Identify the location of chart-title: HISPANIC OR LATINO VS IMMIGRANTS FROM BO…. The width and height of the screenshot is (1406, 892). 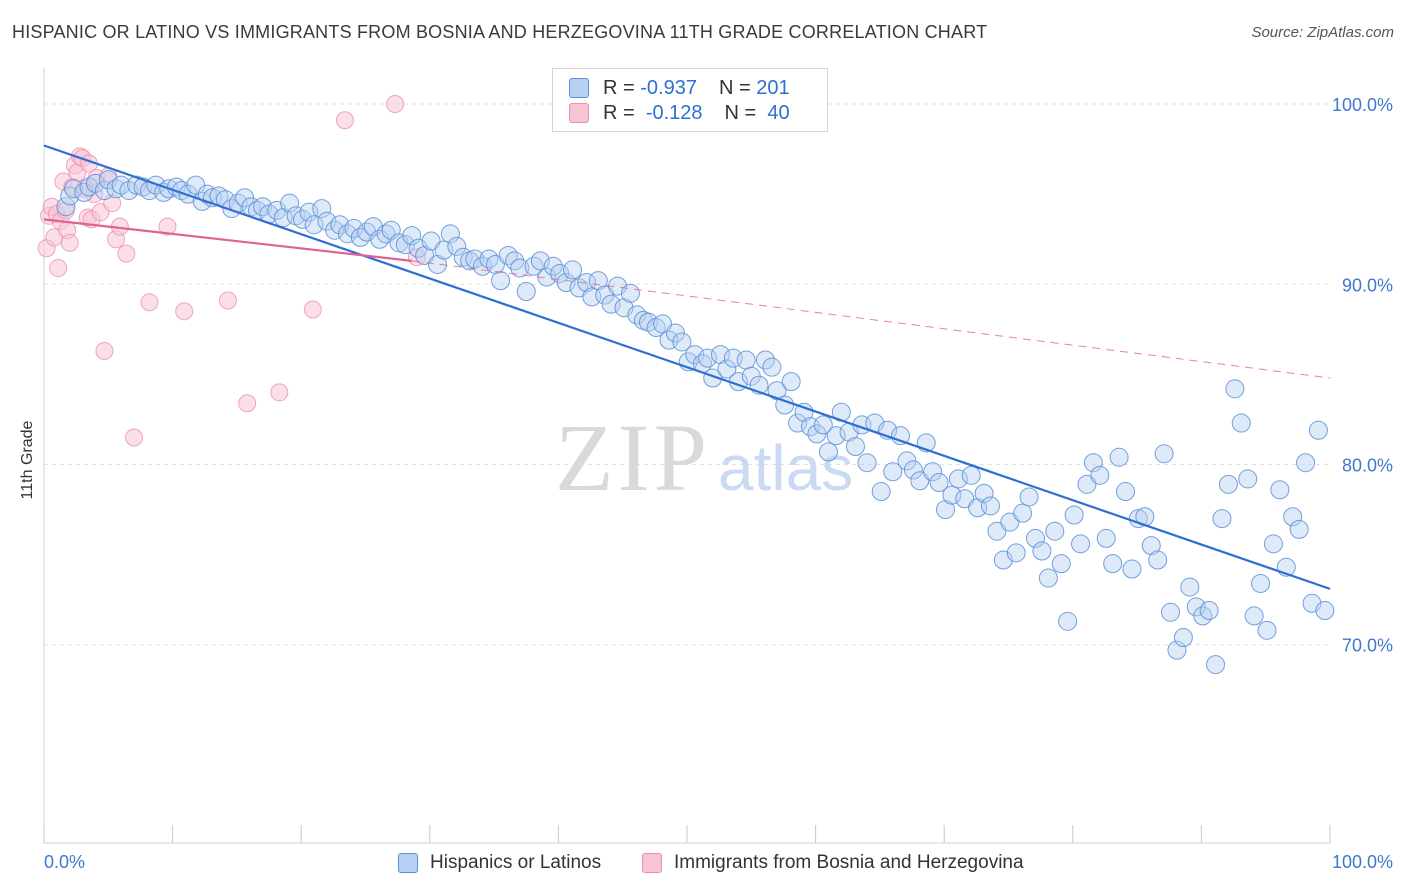
(500, 32).